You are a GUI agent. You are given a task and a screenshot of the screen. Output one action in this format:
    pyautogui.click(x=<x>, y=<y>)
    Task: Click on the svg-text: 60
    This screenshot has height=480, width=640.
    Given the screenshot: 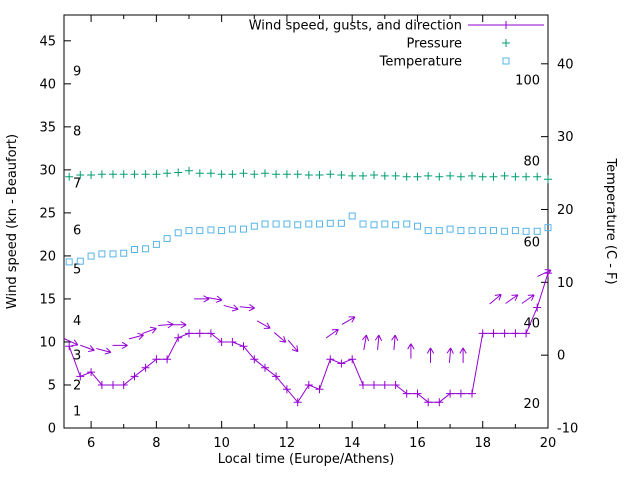 What is the action you would take?
    pyautogui.click(x=531, y=242)
    